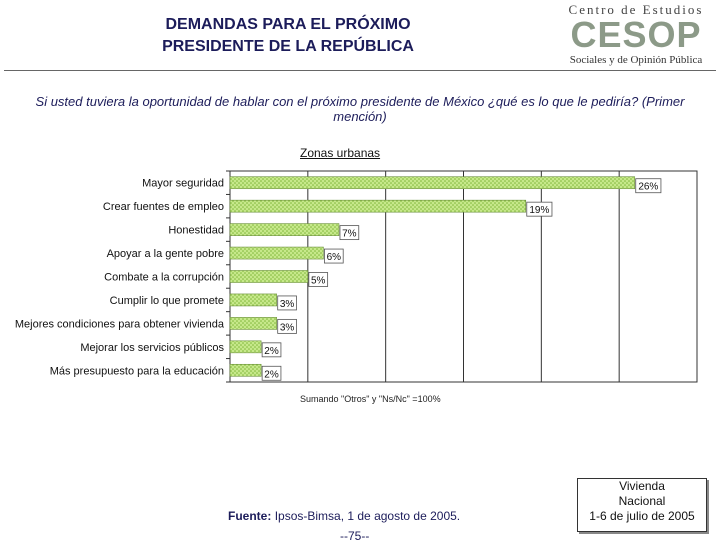 The height and width of the screenshot is (543, 720). What do you see at coordinates (340, 153) in the screenshot?
I see `chart-subtitle: Zonas urbanas` at bounding box center [340, 153].